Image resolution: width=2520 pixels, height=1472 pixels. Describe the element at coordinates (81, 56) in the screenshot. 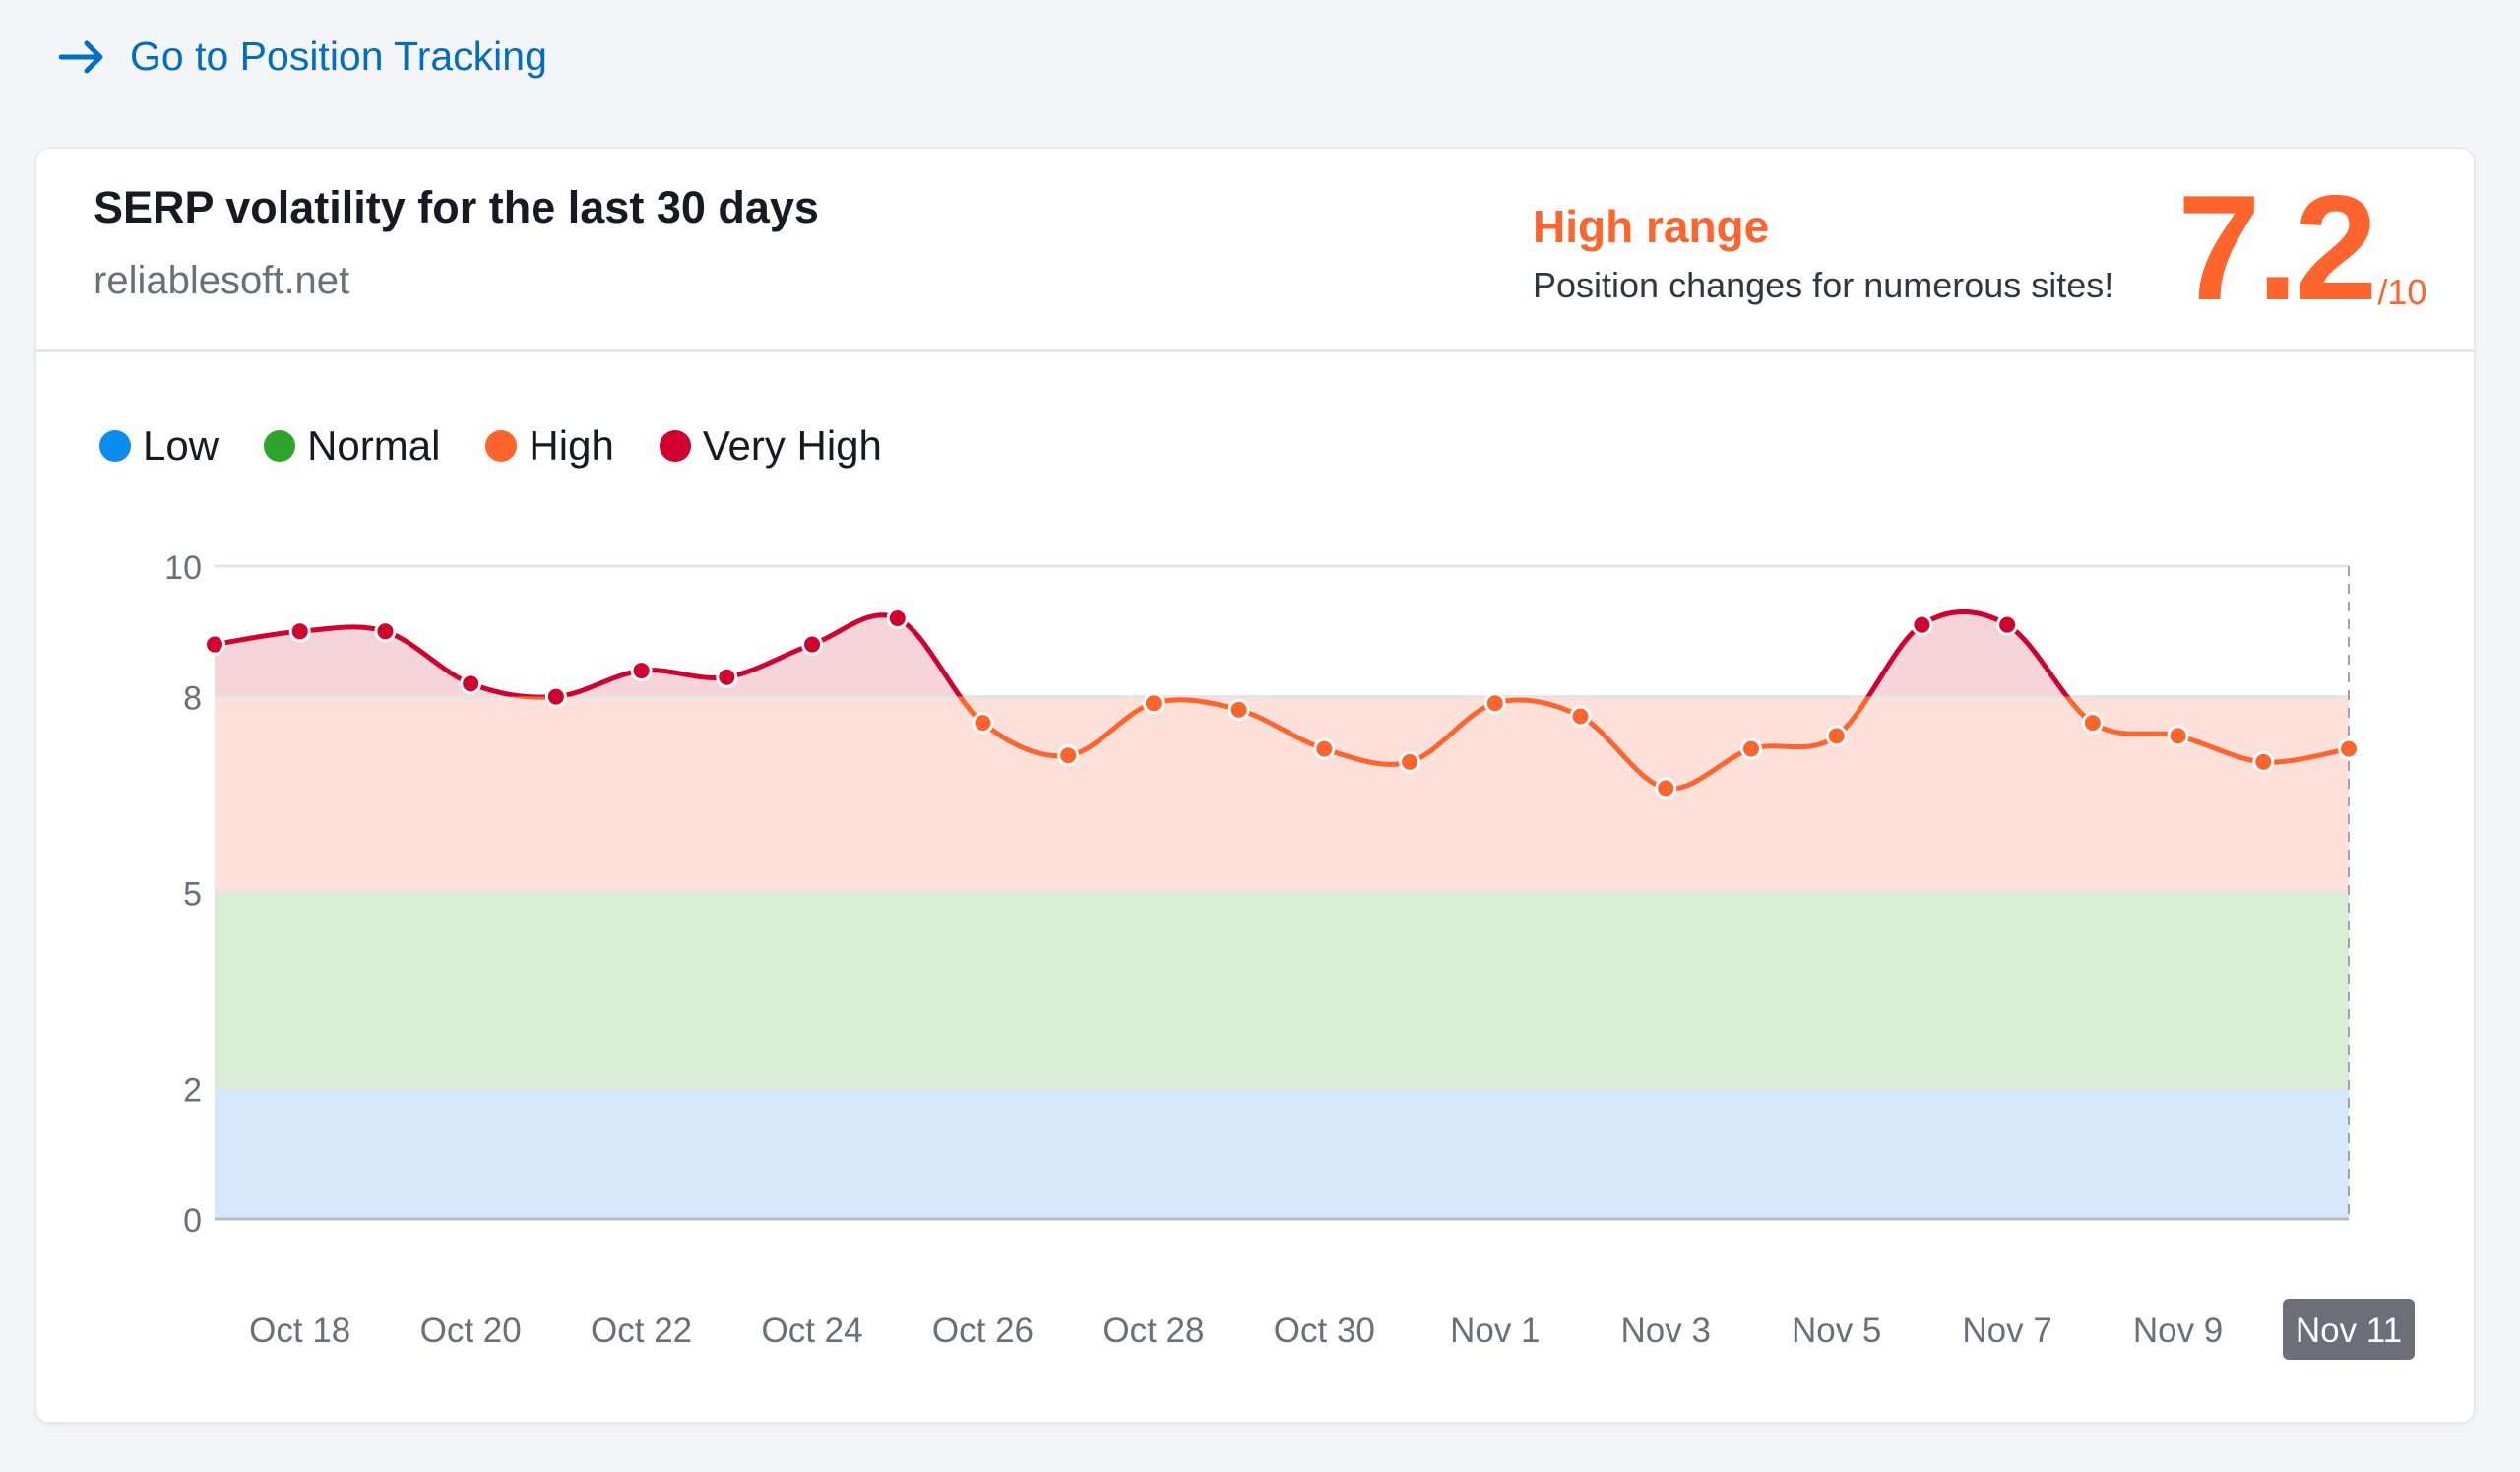

I see `arrow-right-icon` at that location.